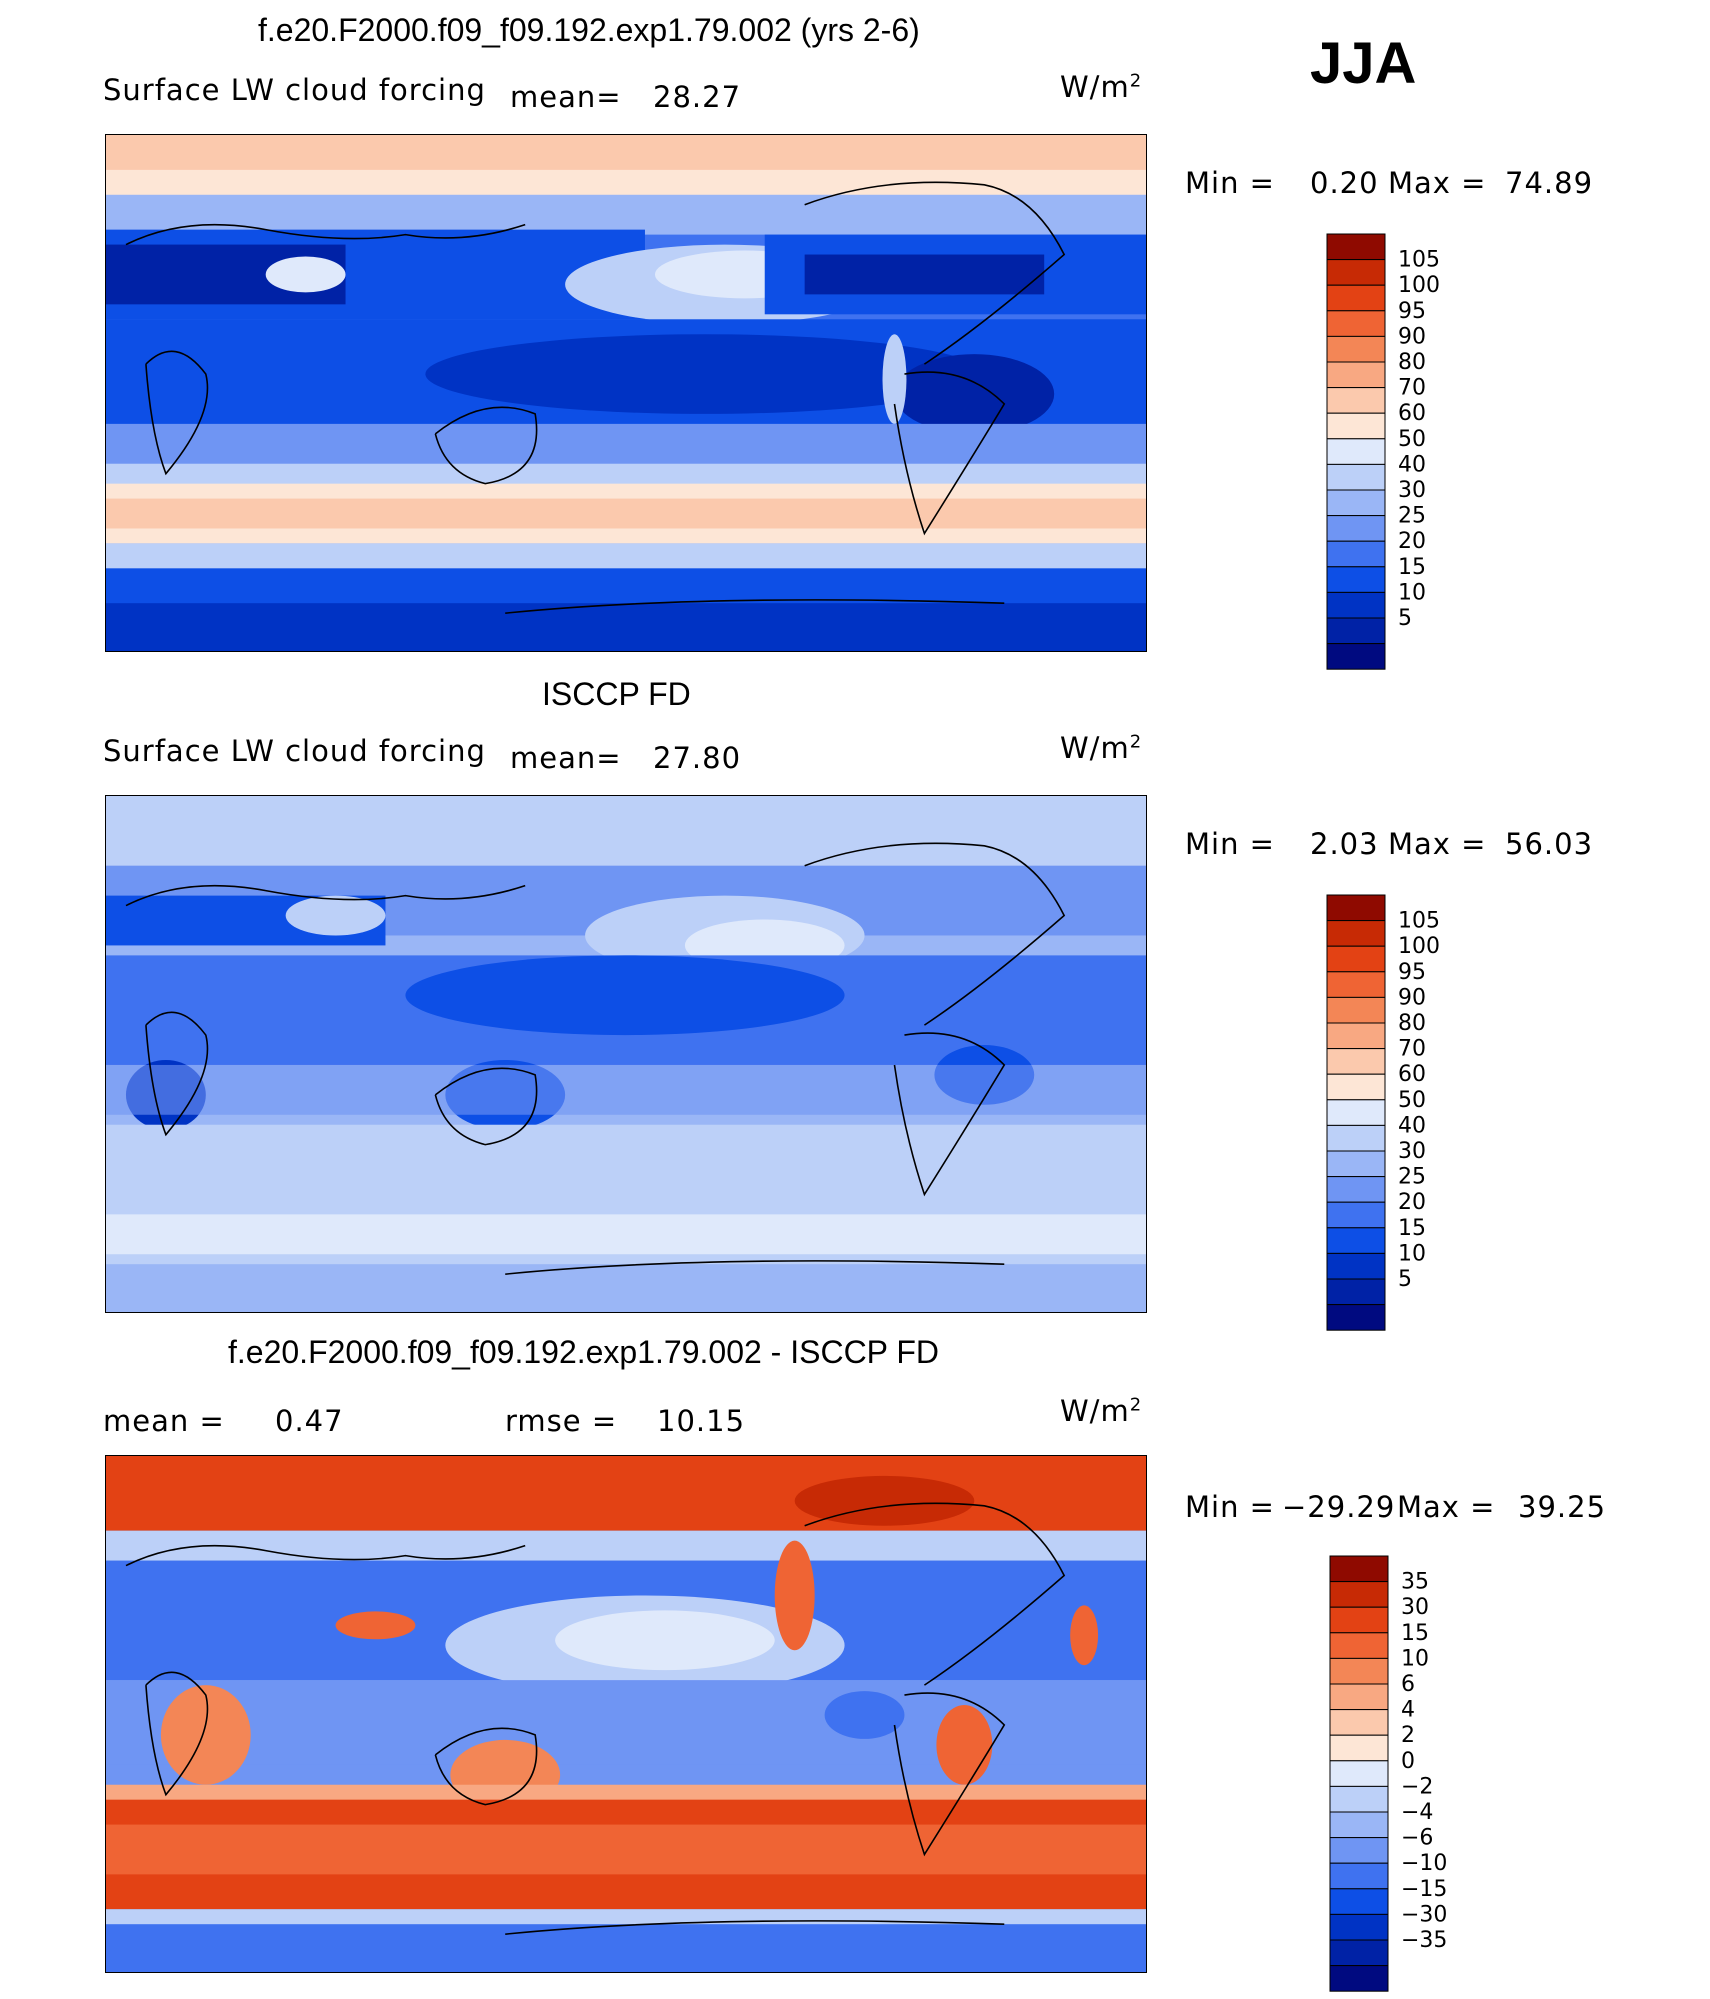  What do you see at coordinates (566, 758) in the screenshot?
I see `panel2-mean-label: mean=` at bounding box center [566, 758].